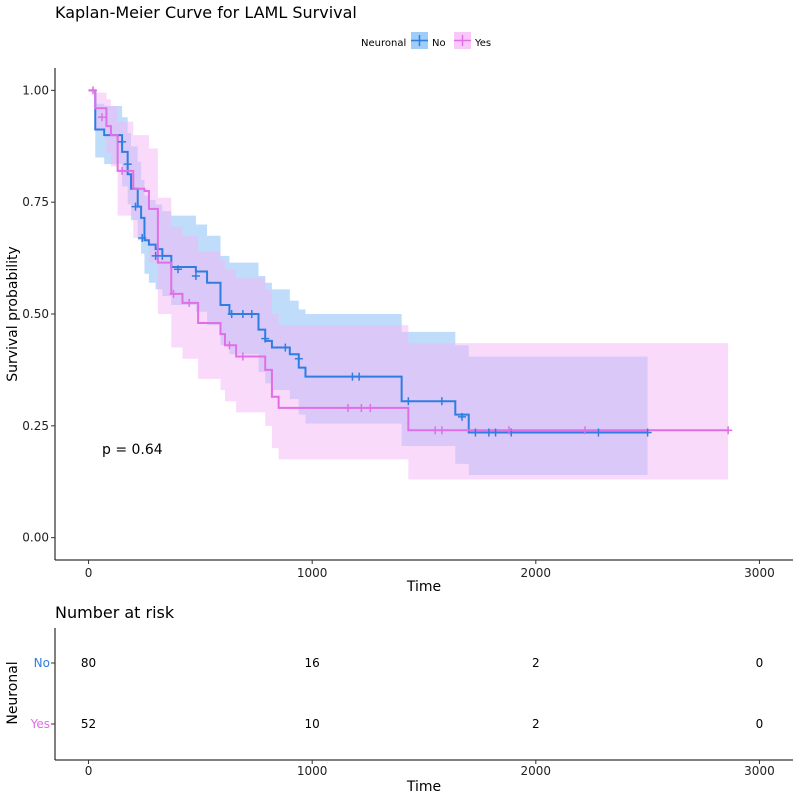 The image size is (800, 800). What do you see at coordinates (383, 43) in the screenshot?
I see `legend-title: Neuronal` at bounding box center [383, 43].